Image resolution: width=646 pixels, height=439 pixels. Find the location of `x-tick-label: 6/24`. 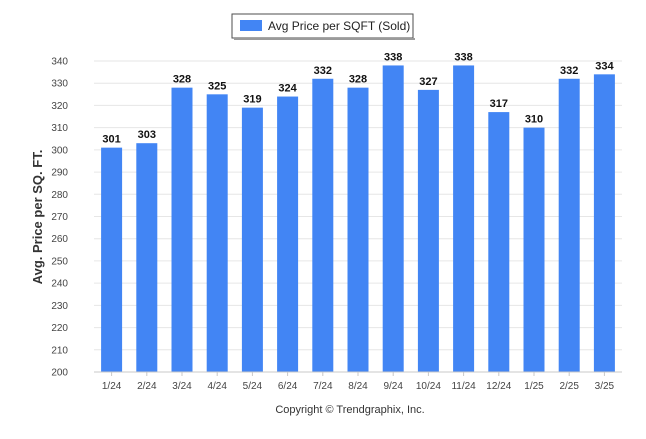

x-tick-label: 6/24 is located at coordinates (288, 386).